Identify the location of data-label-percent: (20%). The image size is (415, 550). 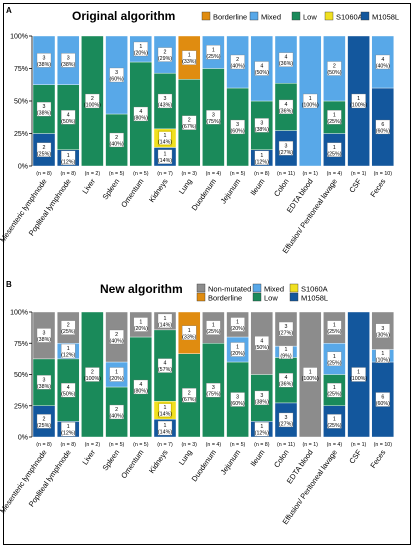
(238, 354).